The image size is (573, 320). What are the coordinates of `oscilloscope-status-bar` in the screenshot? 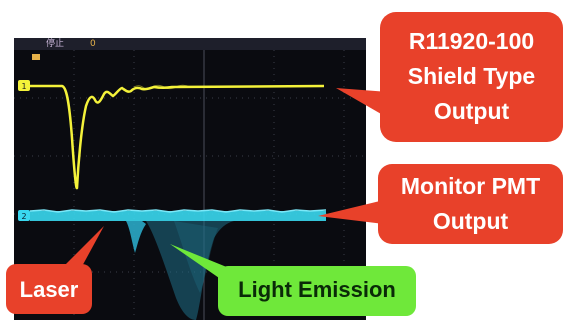 It's located at (190, 44).